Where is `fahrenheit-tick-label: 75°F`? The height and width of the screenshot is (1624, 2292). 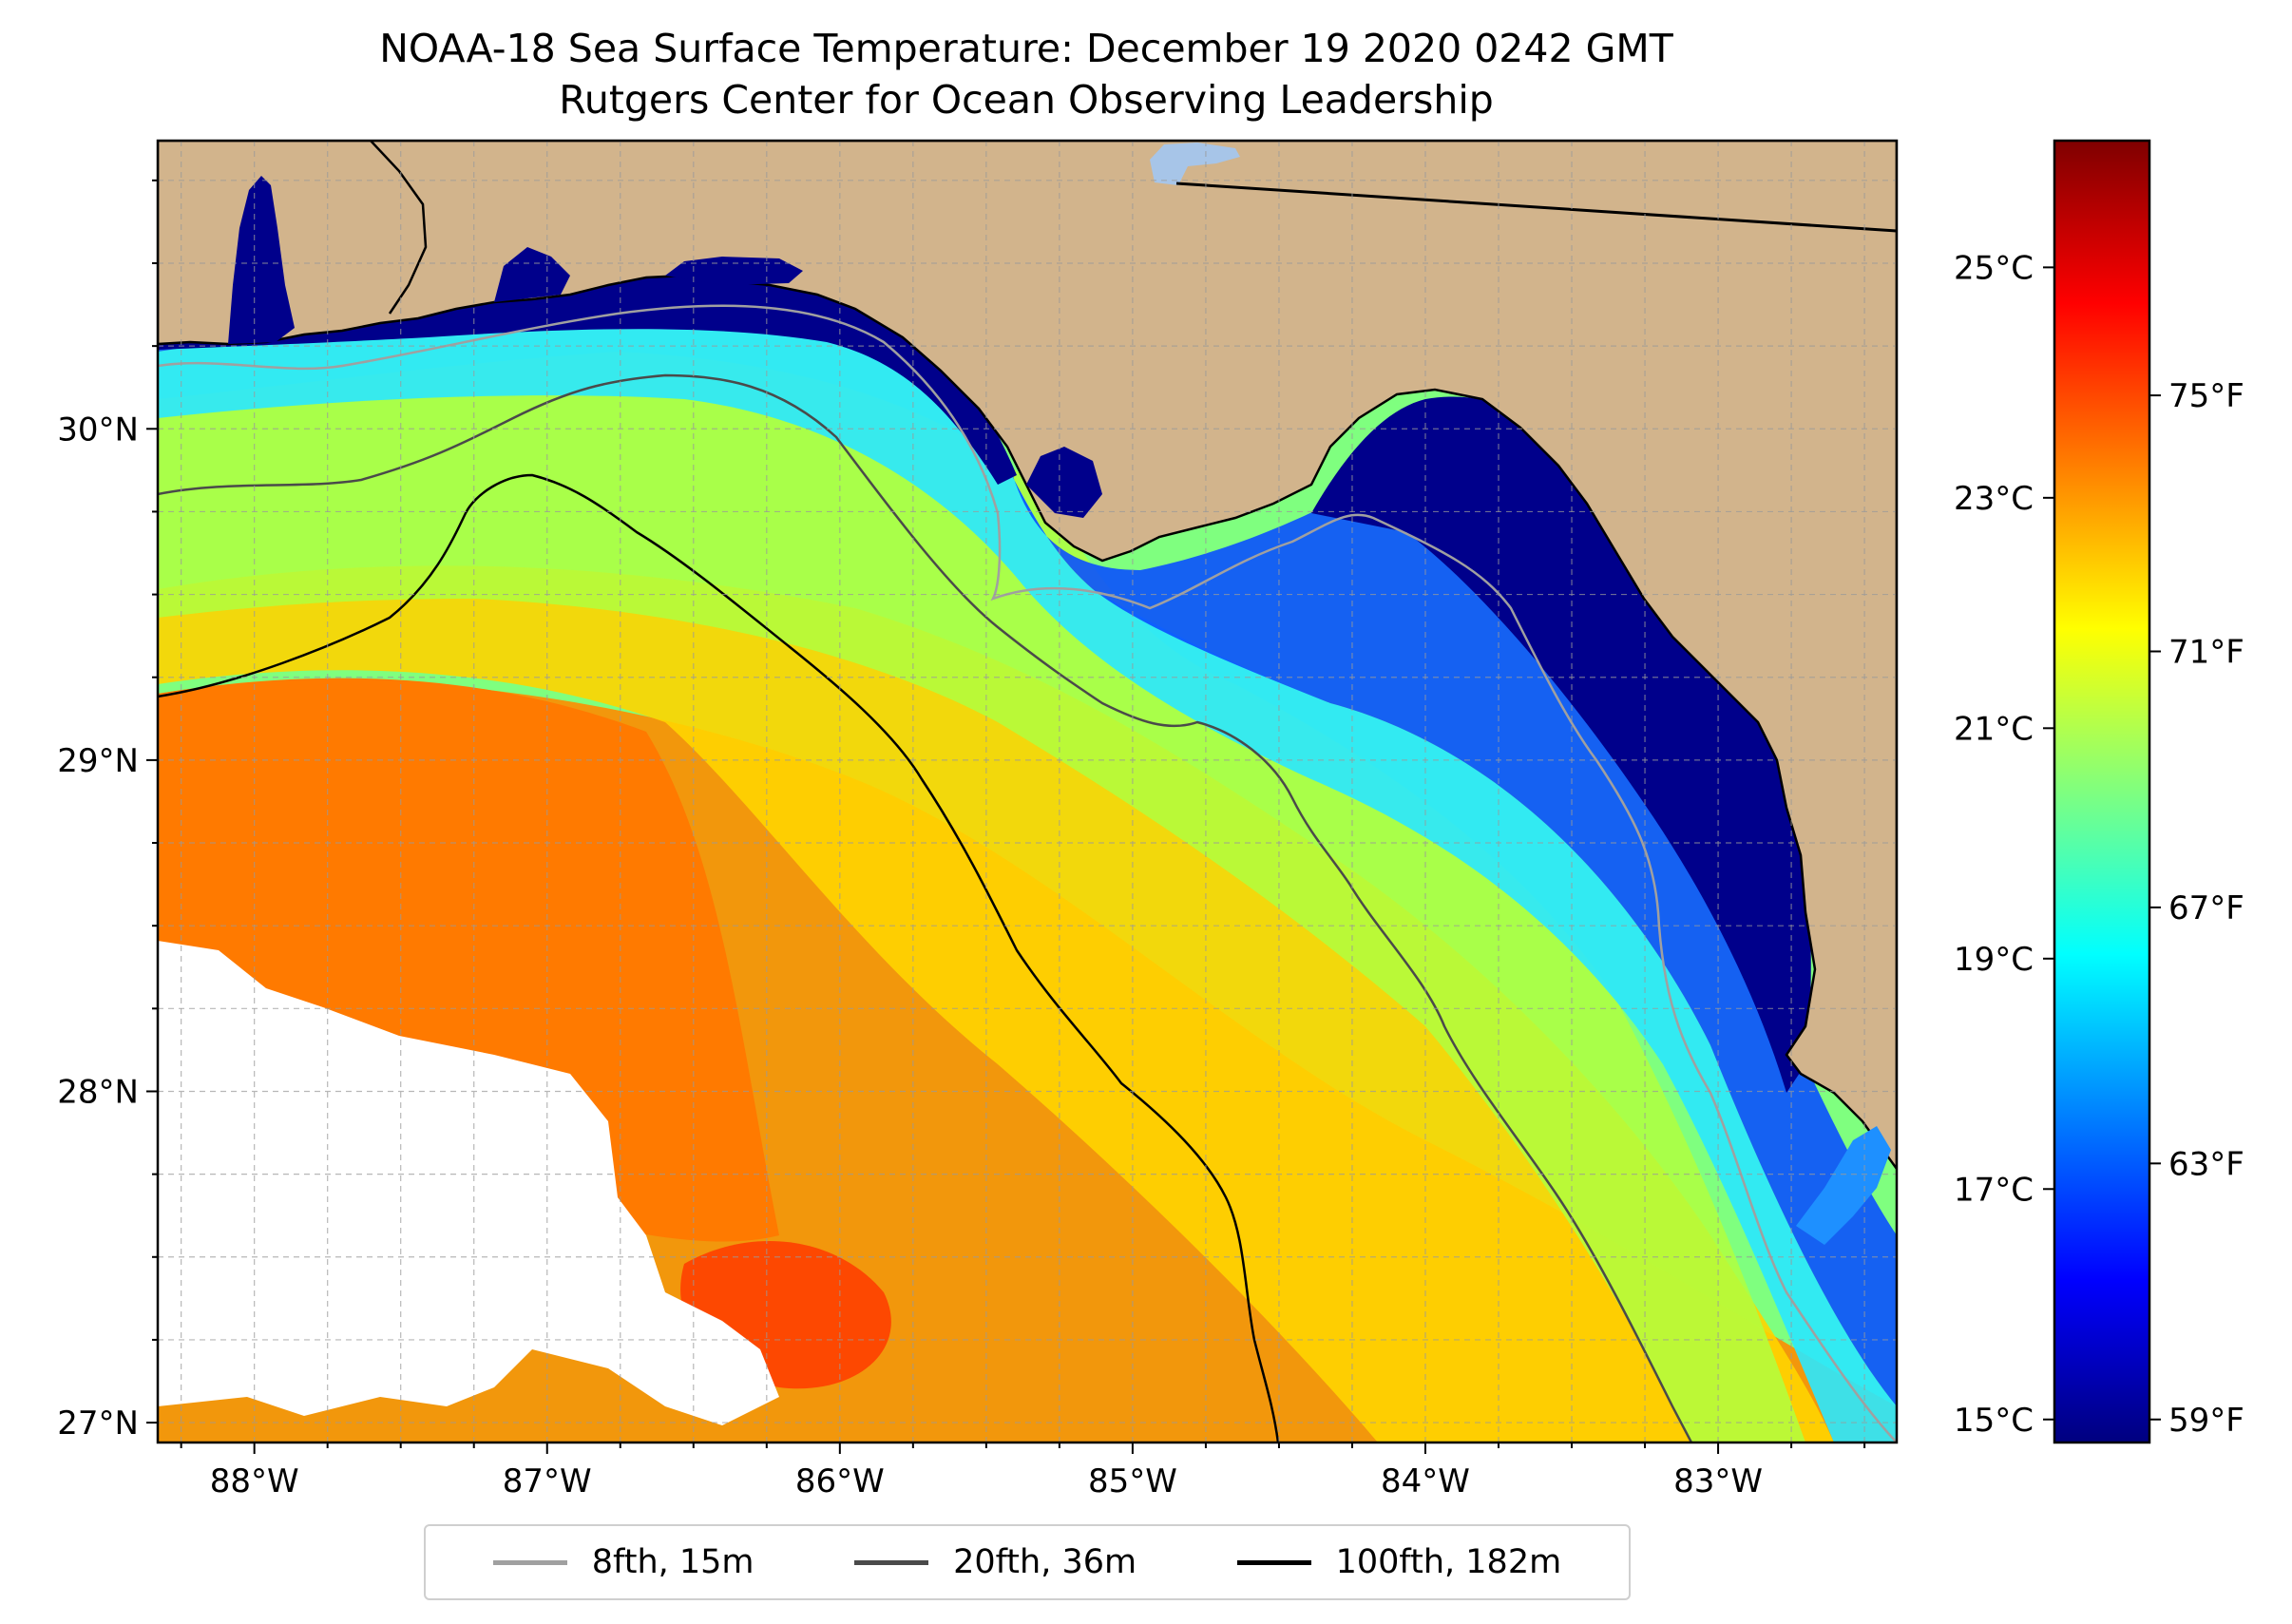
fahrenheit-tick-label: 75°F is located at coordinates (2206, 396).